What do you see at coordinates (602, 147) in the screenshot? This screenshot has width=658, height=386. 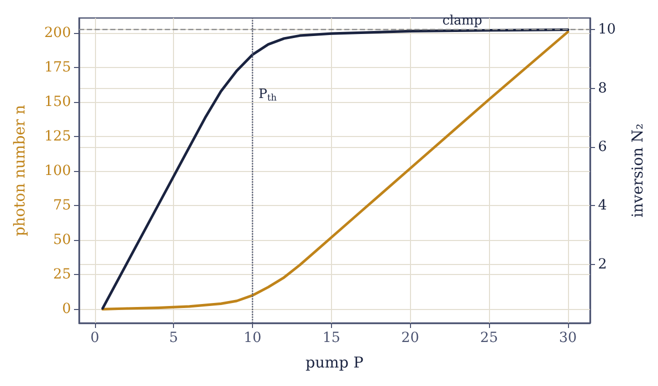 I see `y2-tick-label: 6` at bounding box center [602, 147].